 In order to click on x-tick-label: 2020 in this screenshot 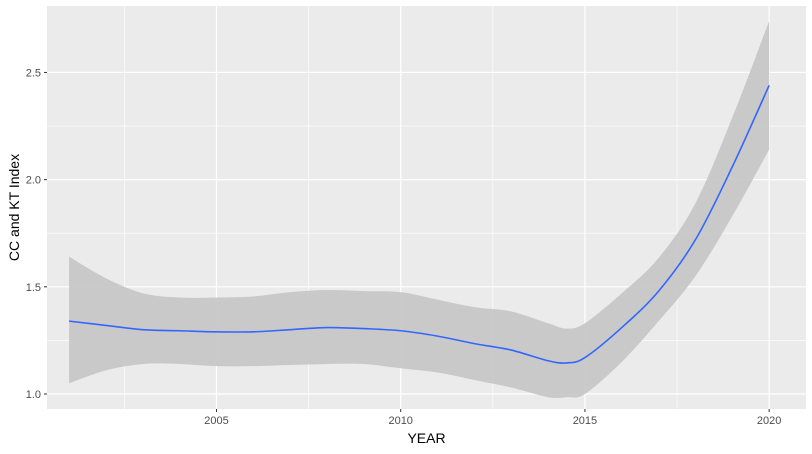, I will do `click(769, 421)`.